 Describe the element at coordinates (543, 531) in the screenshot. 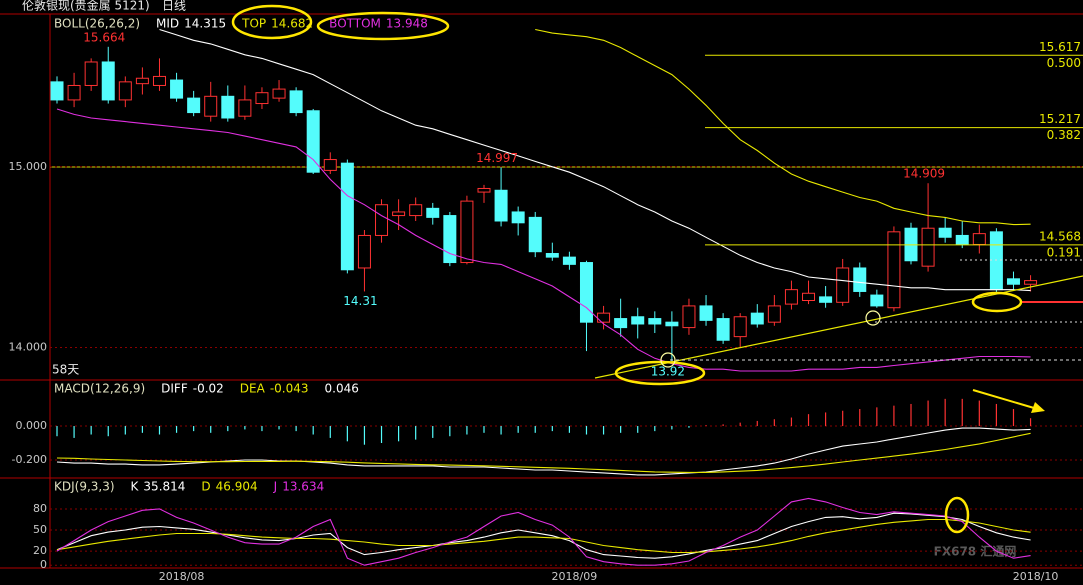

I see `indicator-line` at that location.